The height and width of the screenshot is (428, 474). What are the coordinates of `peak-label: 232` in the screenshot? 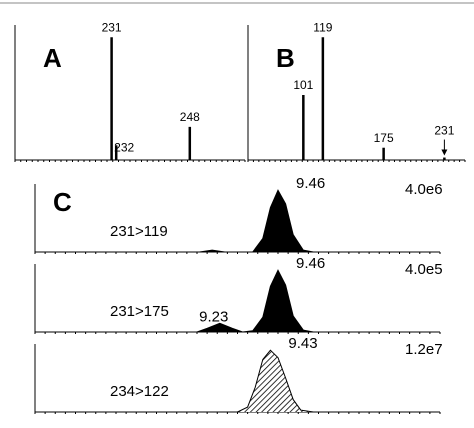 It's located at (124, 147).